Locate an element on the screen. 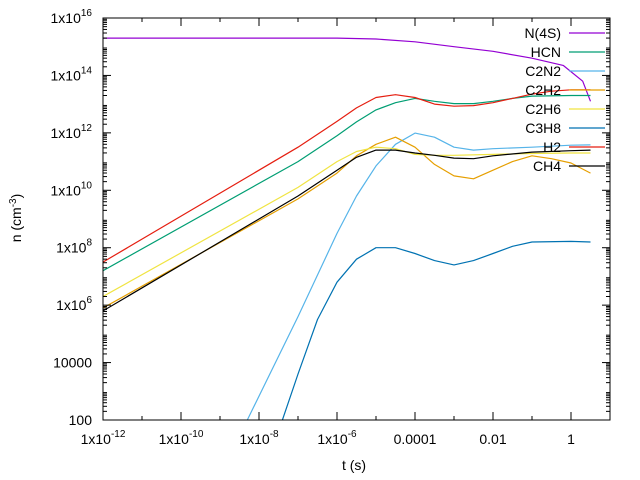 Image resolution: width=640 pixels, height=480 pixels. legend-label: C2N2 is located at coordinates (543, 71).